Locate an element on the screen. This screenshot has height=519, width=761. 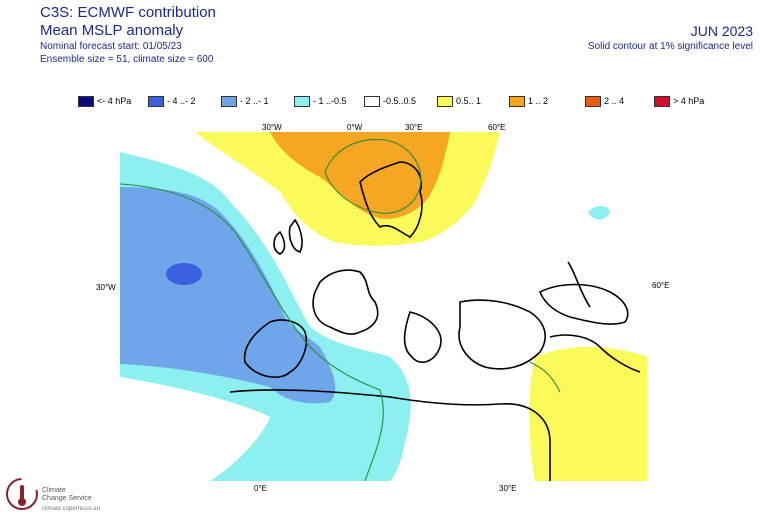
forecast-start: Nominal forecast start: 01/05/23 is located at coordinates (111, 46).